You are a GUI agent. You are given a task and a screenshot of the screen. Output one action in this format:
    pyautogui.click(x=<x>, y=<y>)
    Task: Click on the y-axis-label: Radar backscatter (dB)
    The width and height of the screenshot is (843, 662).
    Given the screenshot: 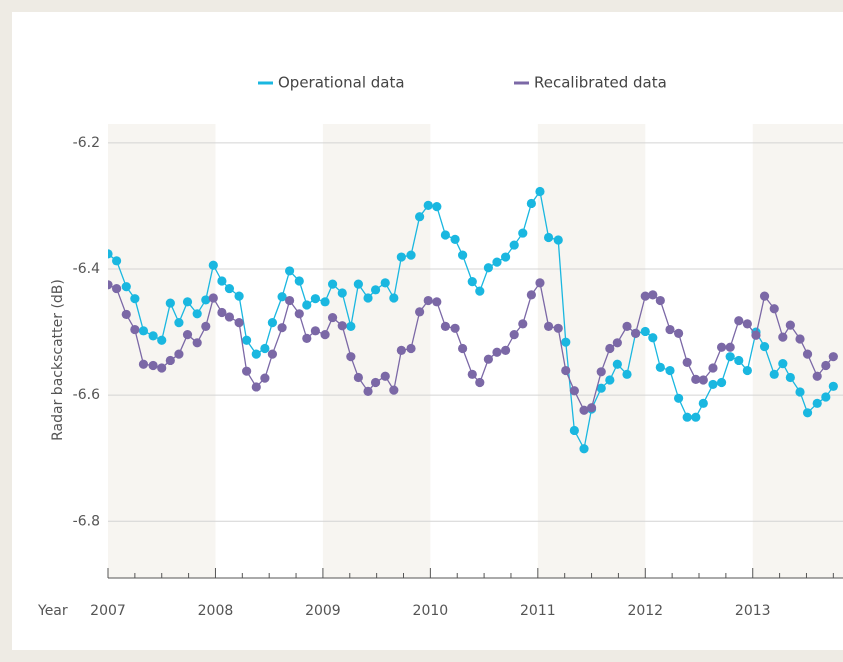 What is the action you would take?
    pyautogui.click(x=58, y=360)
    